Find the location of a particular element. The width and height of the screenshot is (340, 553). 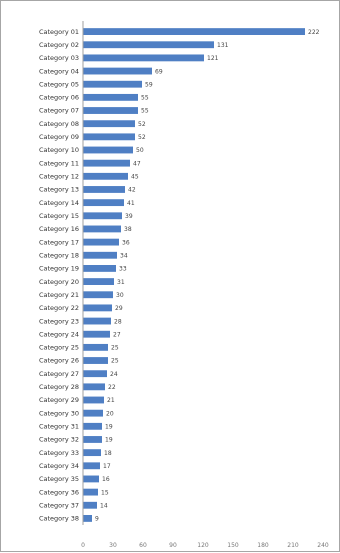

x-tick-label: 0 is located at coordinates (83, 545).